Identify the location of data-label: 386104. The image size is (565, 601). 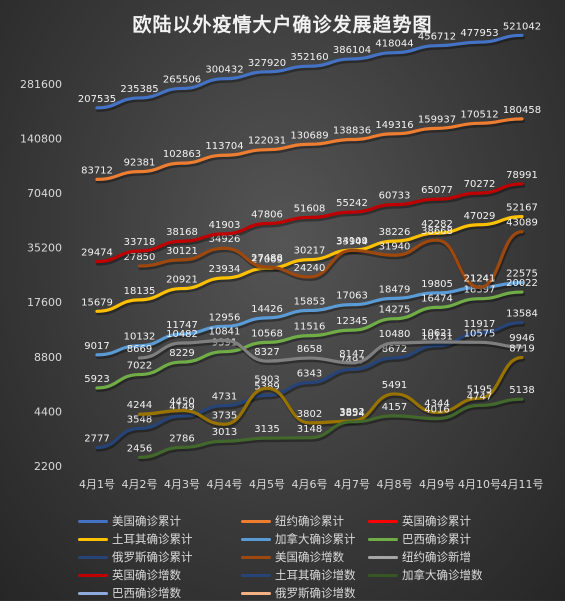
(352, 50).